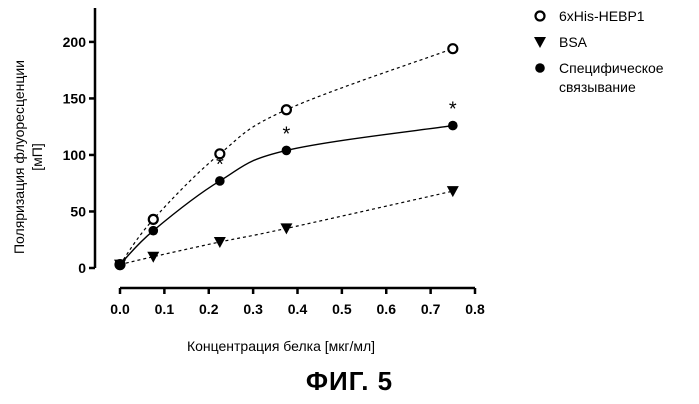  I want to click on x-tick-label: 0.6, so click(387, 309).